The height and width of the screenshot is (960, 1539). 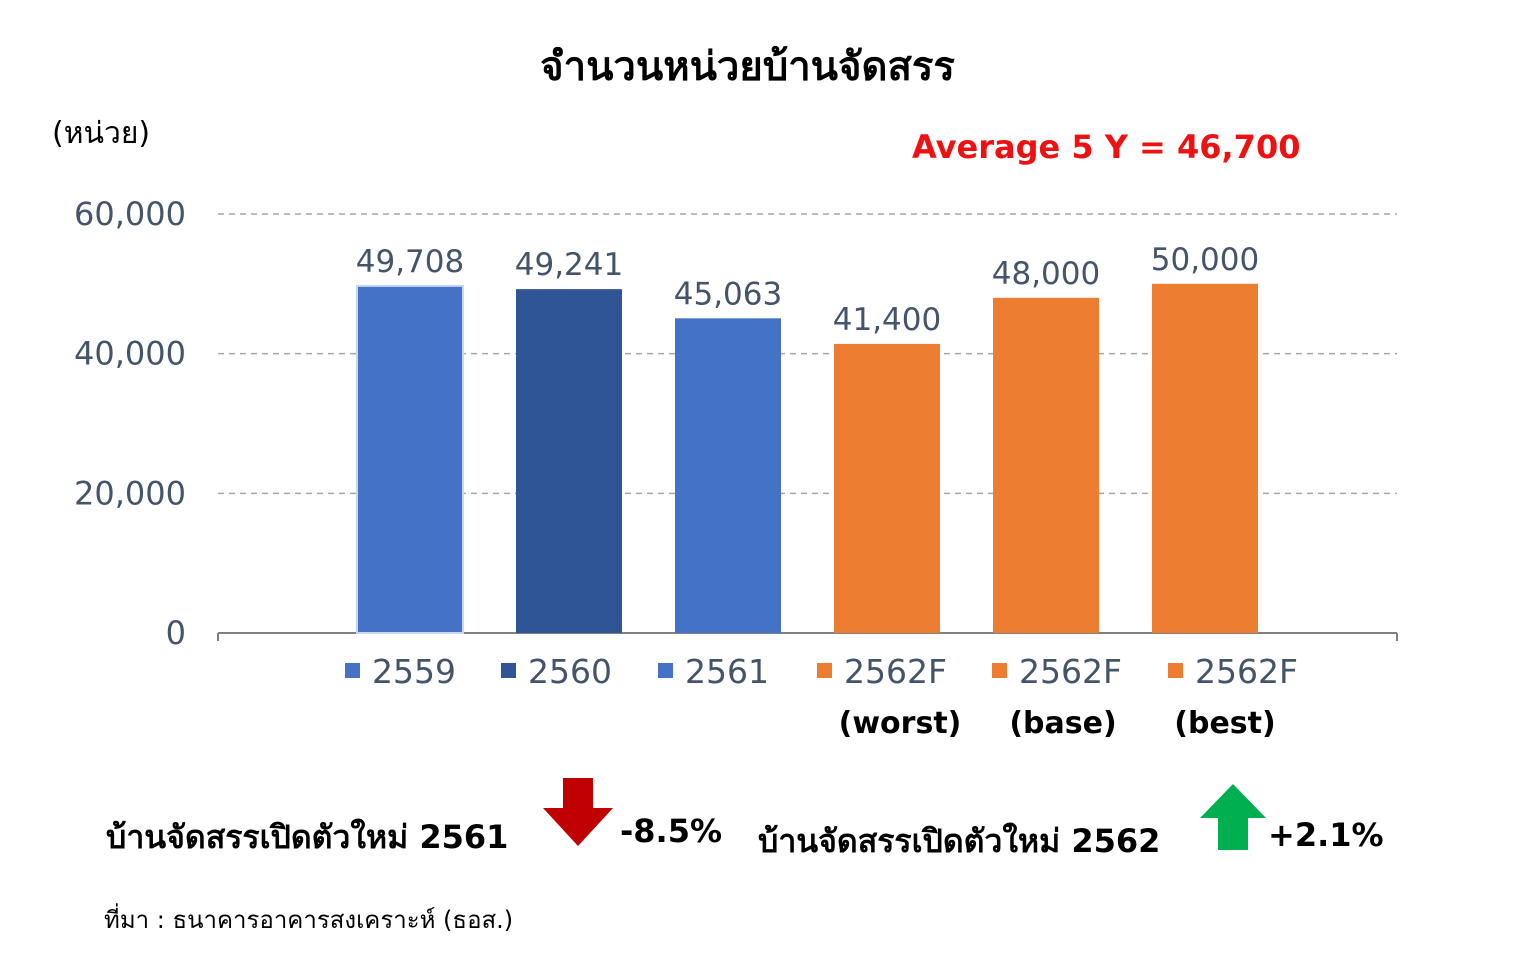 What do you see at coordinates (1062, 723) in the screenshot?
I see `category-sublabel: (base)` at bounding box center [1062, 723].